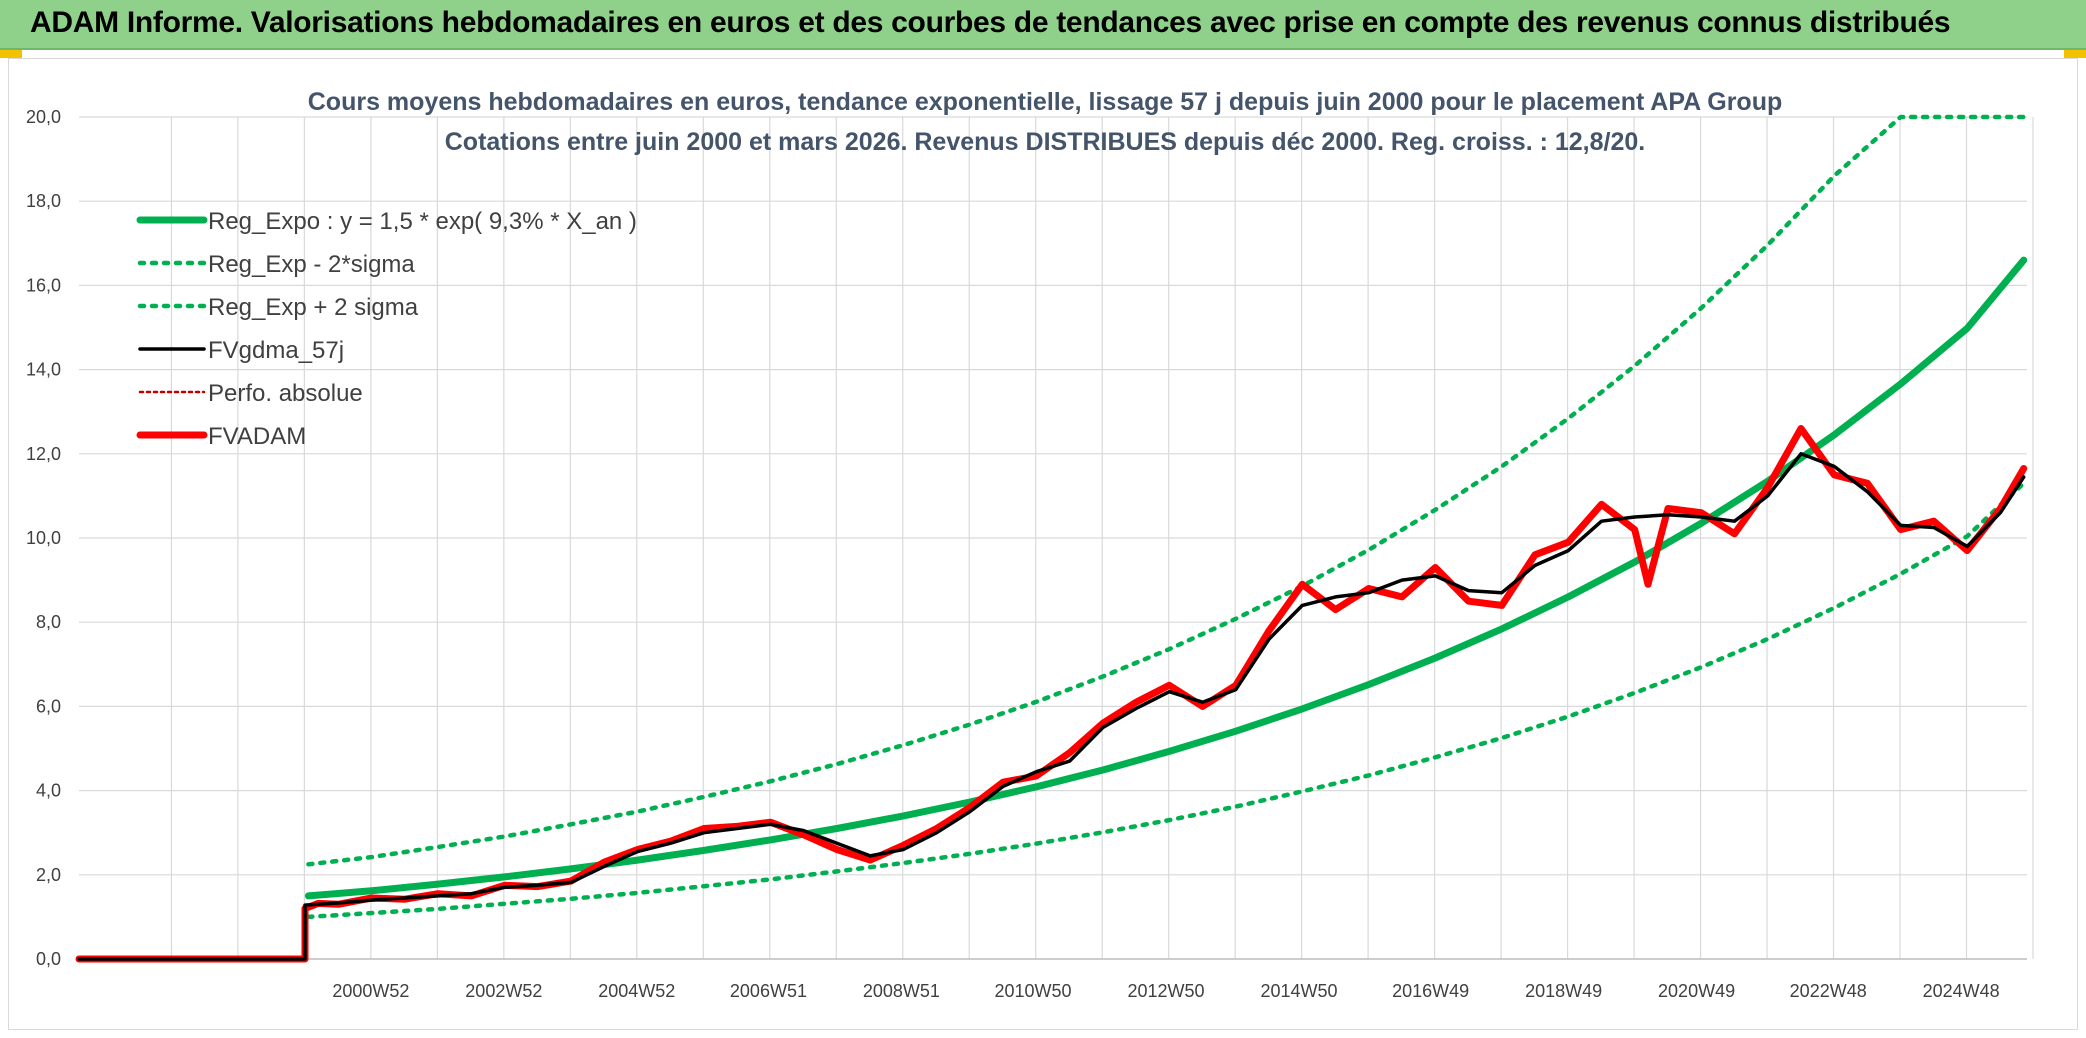 Image resolution: width=2086 pixels, height=1038 pixels. Describe the element at coordinates (311, 264) in the screenshot. I see `legend-label: Reg_Exp - 2*sigma` at that location.